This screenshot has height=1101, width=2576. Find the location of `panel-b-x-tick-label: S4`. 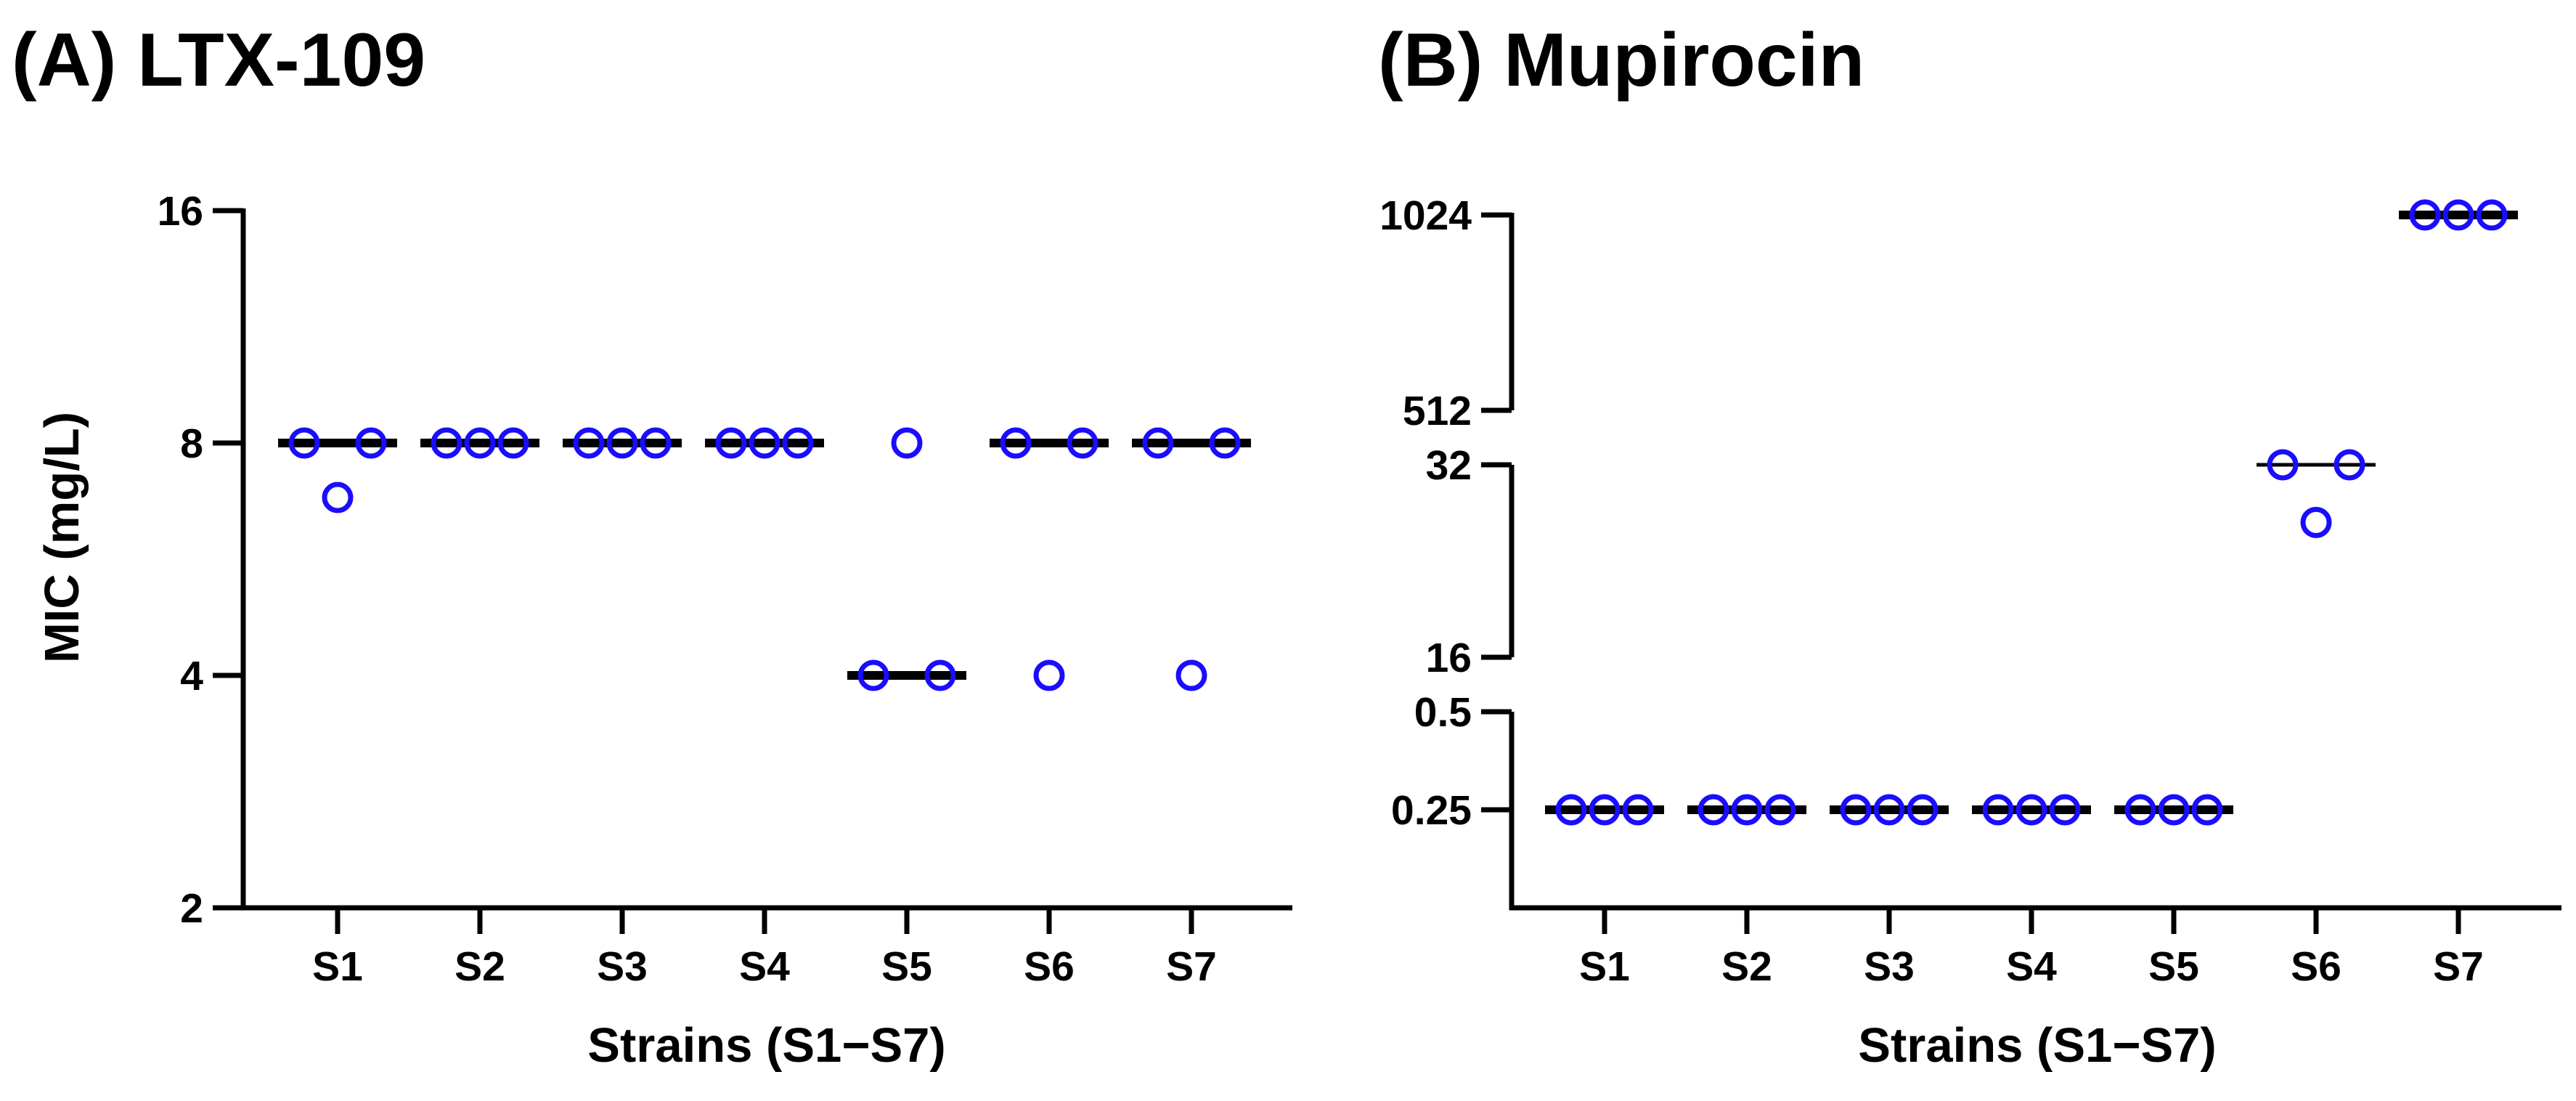

panel-b-x-tick-label: S4 is located at coordinates (2031, 966).